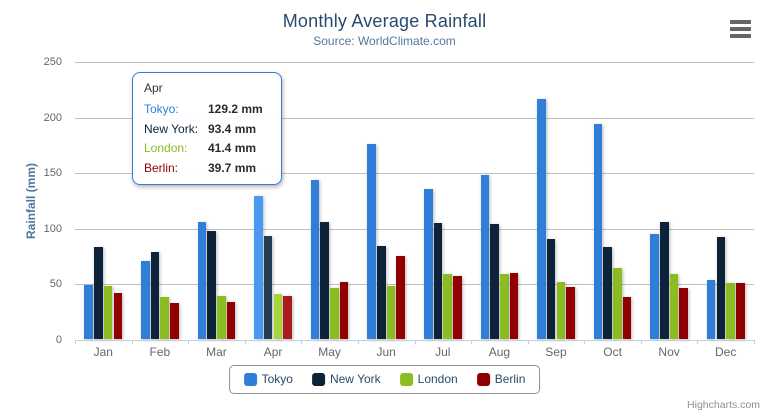 Image resolution: width=769 pixels, height=416 pixels. What do you see at coordinates (723, 405) in the screenshot?
I see `credits-link: Highcharts.com` at bounding box center [723, 405].